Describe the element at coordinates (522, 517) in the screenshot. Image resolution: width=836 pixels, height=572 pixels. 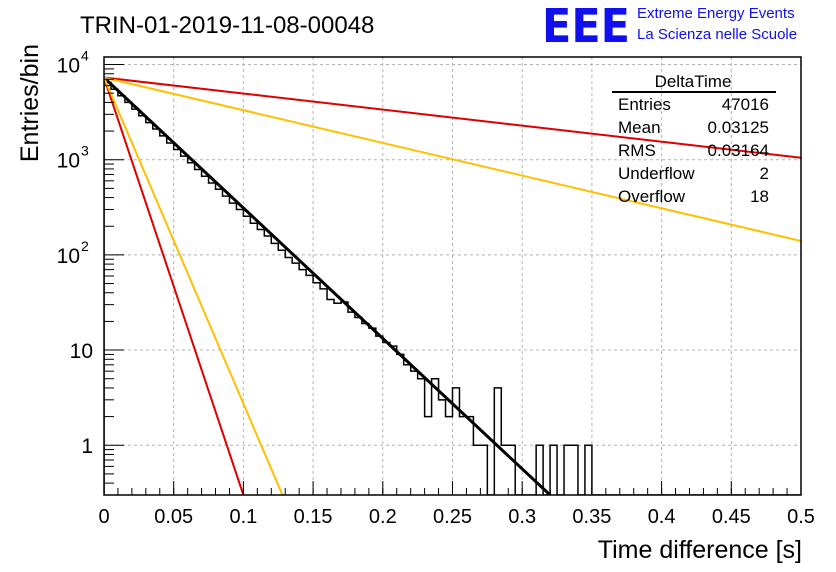
I see `x-tick-label: 0.3` at that location.